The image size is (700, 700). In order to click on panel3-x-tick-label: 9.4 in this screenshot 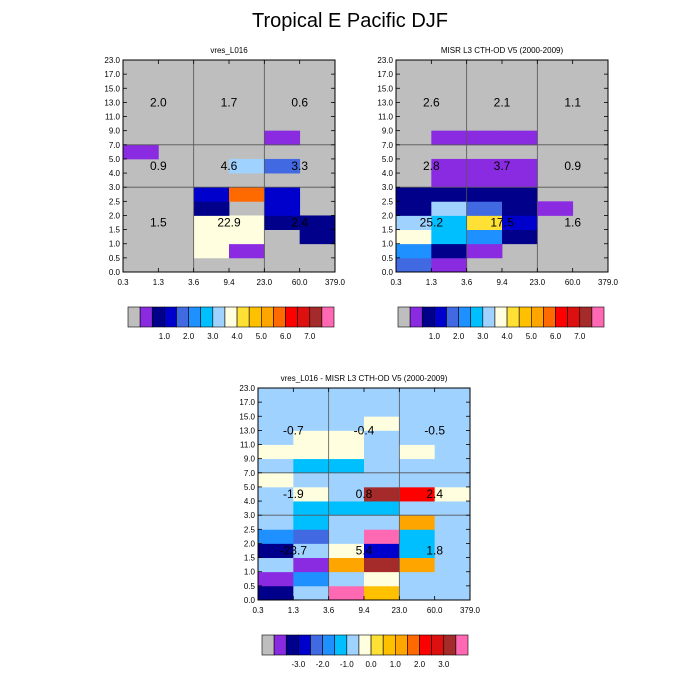, I will do `click(364, 610)`.